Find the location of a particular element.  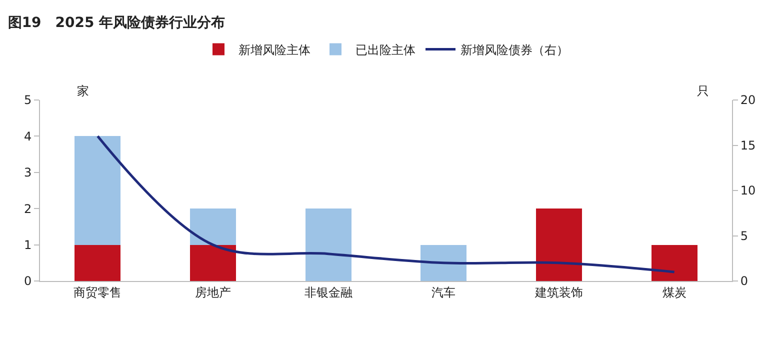

x-tick-label: 煤炭 is located at coordinates (674, 292).